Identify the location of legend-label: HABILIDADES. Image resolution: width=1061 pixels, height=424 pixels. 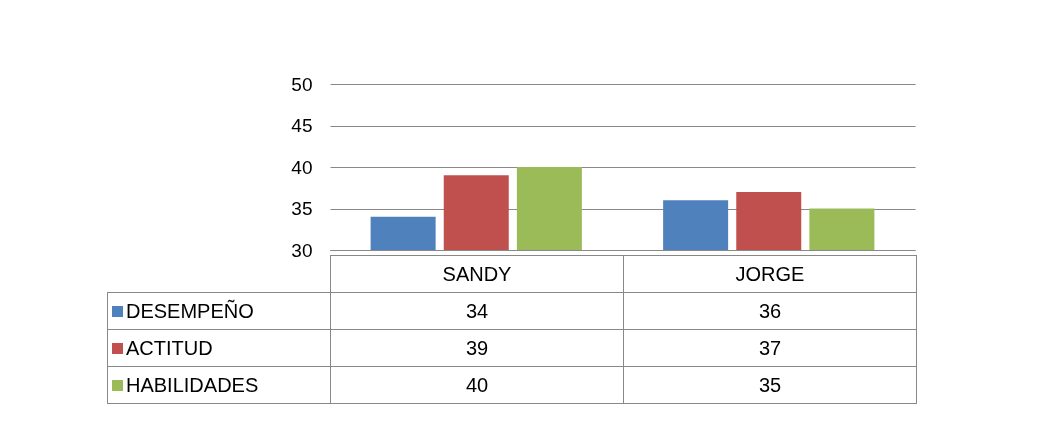
(219, 385).